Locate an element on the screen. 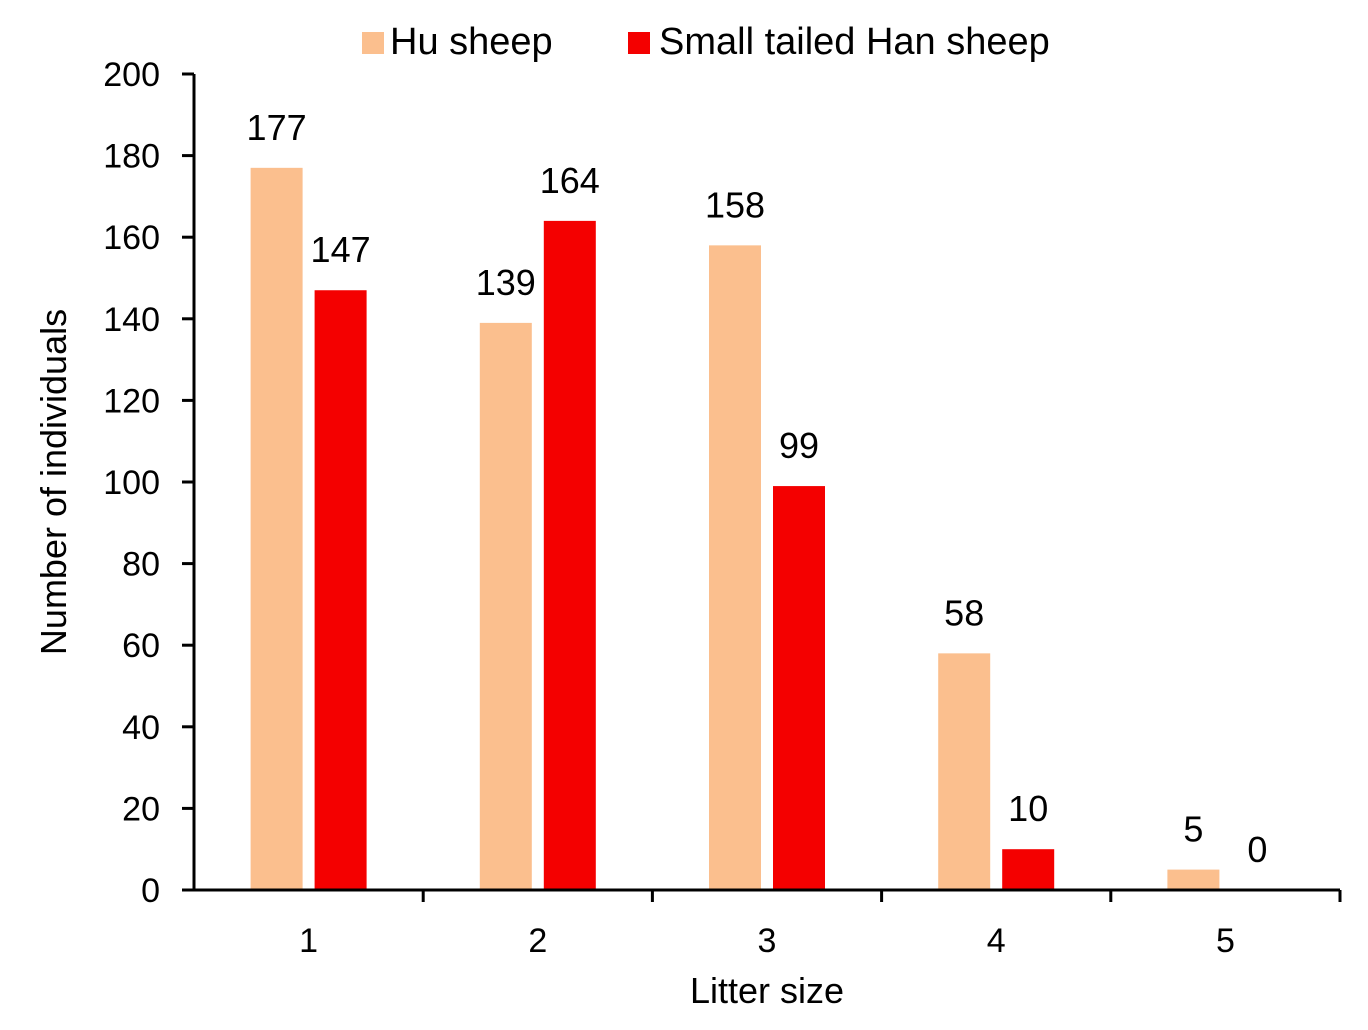 The image size is (1368, 1030). y-tick-label: 160 is located at coordinates (131, 238).